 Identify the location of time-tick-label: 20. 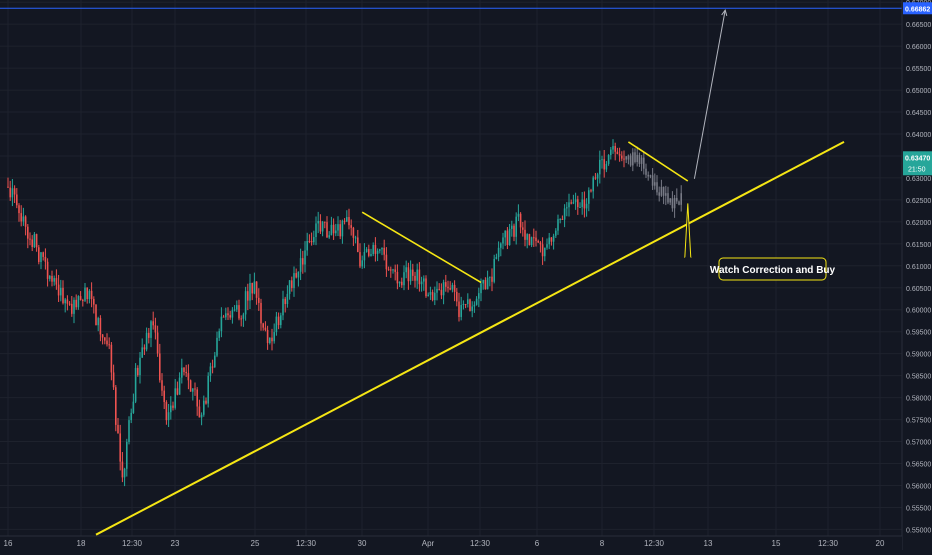
(880, 543).